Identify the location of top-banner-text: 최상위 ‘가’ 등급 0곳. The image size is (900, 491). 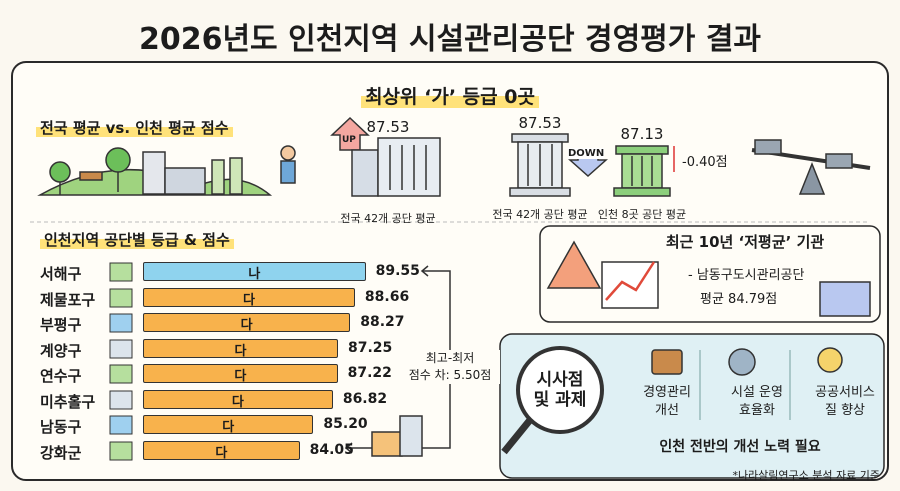
(450, 97).